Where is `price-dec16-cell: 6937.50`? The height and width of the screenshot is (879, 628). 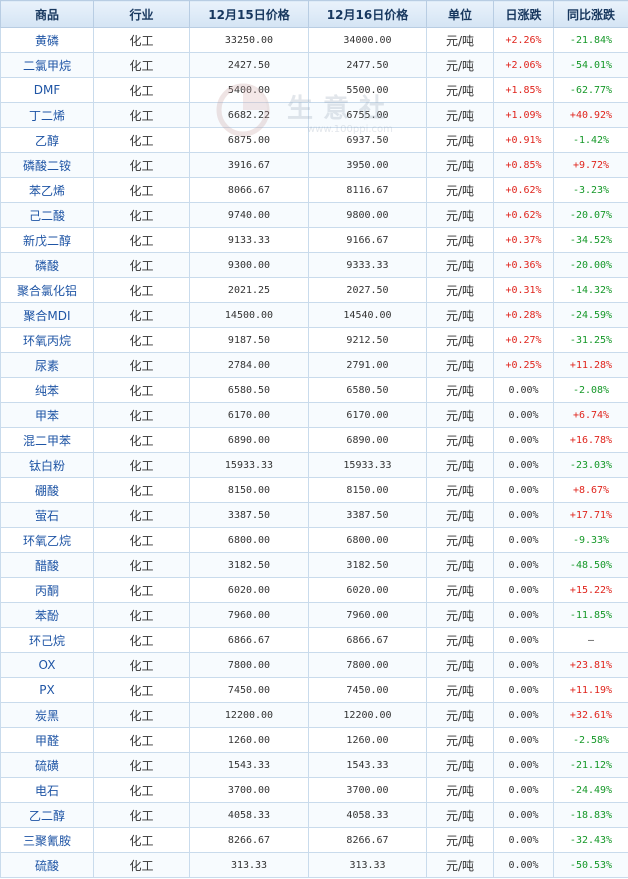
price-dec16-cell: 6937.50 is located at coordinates (367, 140).